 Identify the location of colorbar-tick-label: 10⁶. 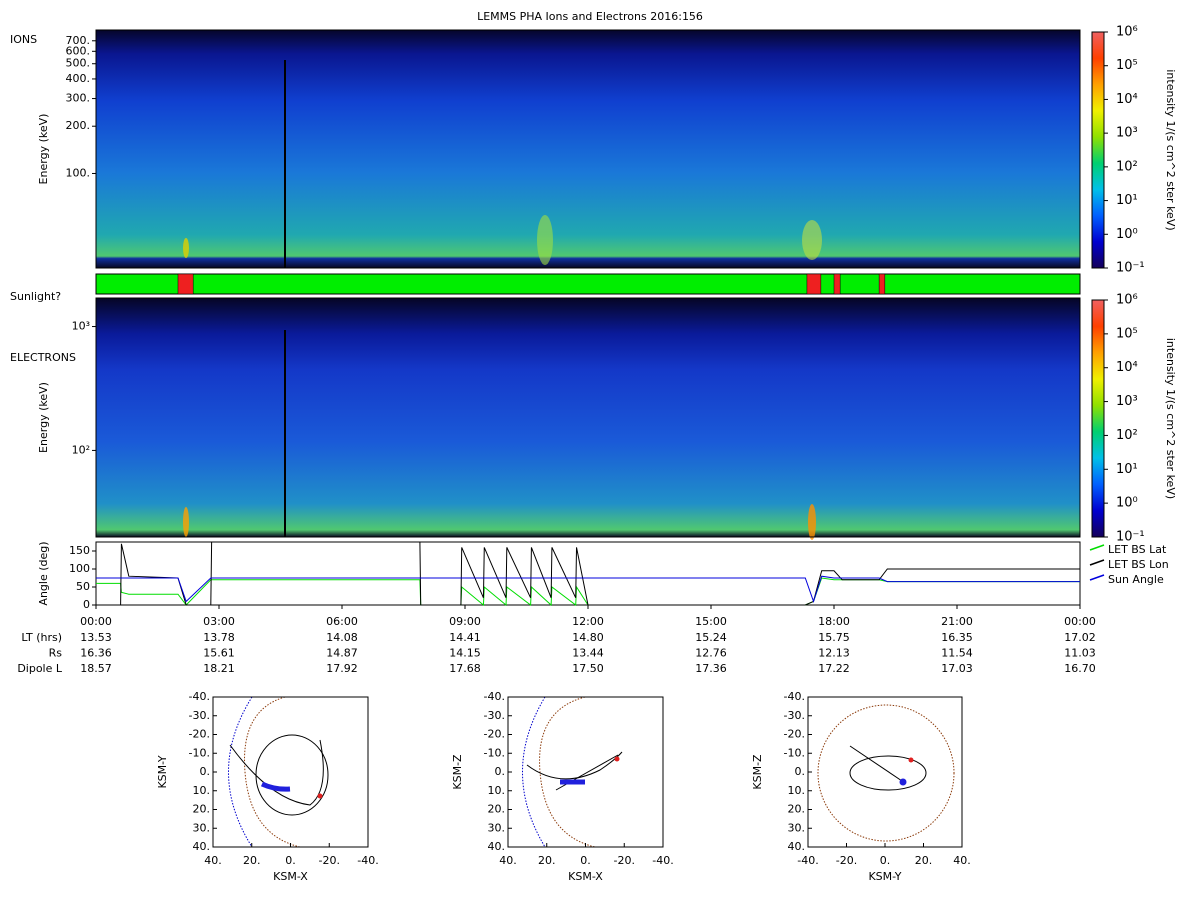
(1127, 32).